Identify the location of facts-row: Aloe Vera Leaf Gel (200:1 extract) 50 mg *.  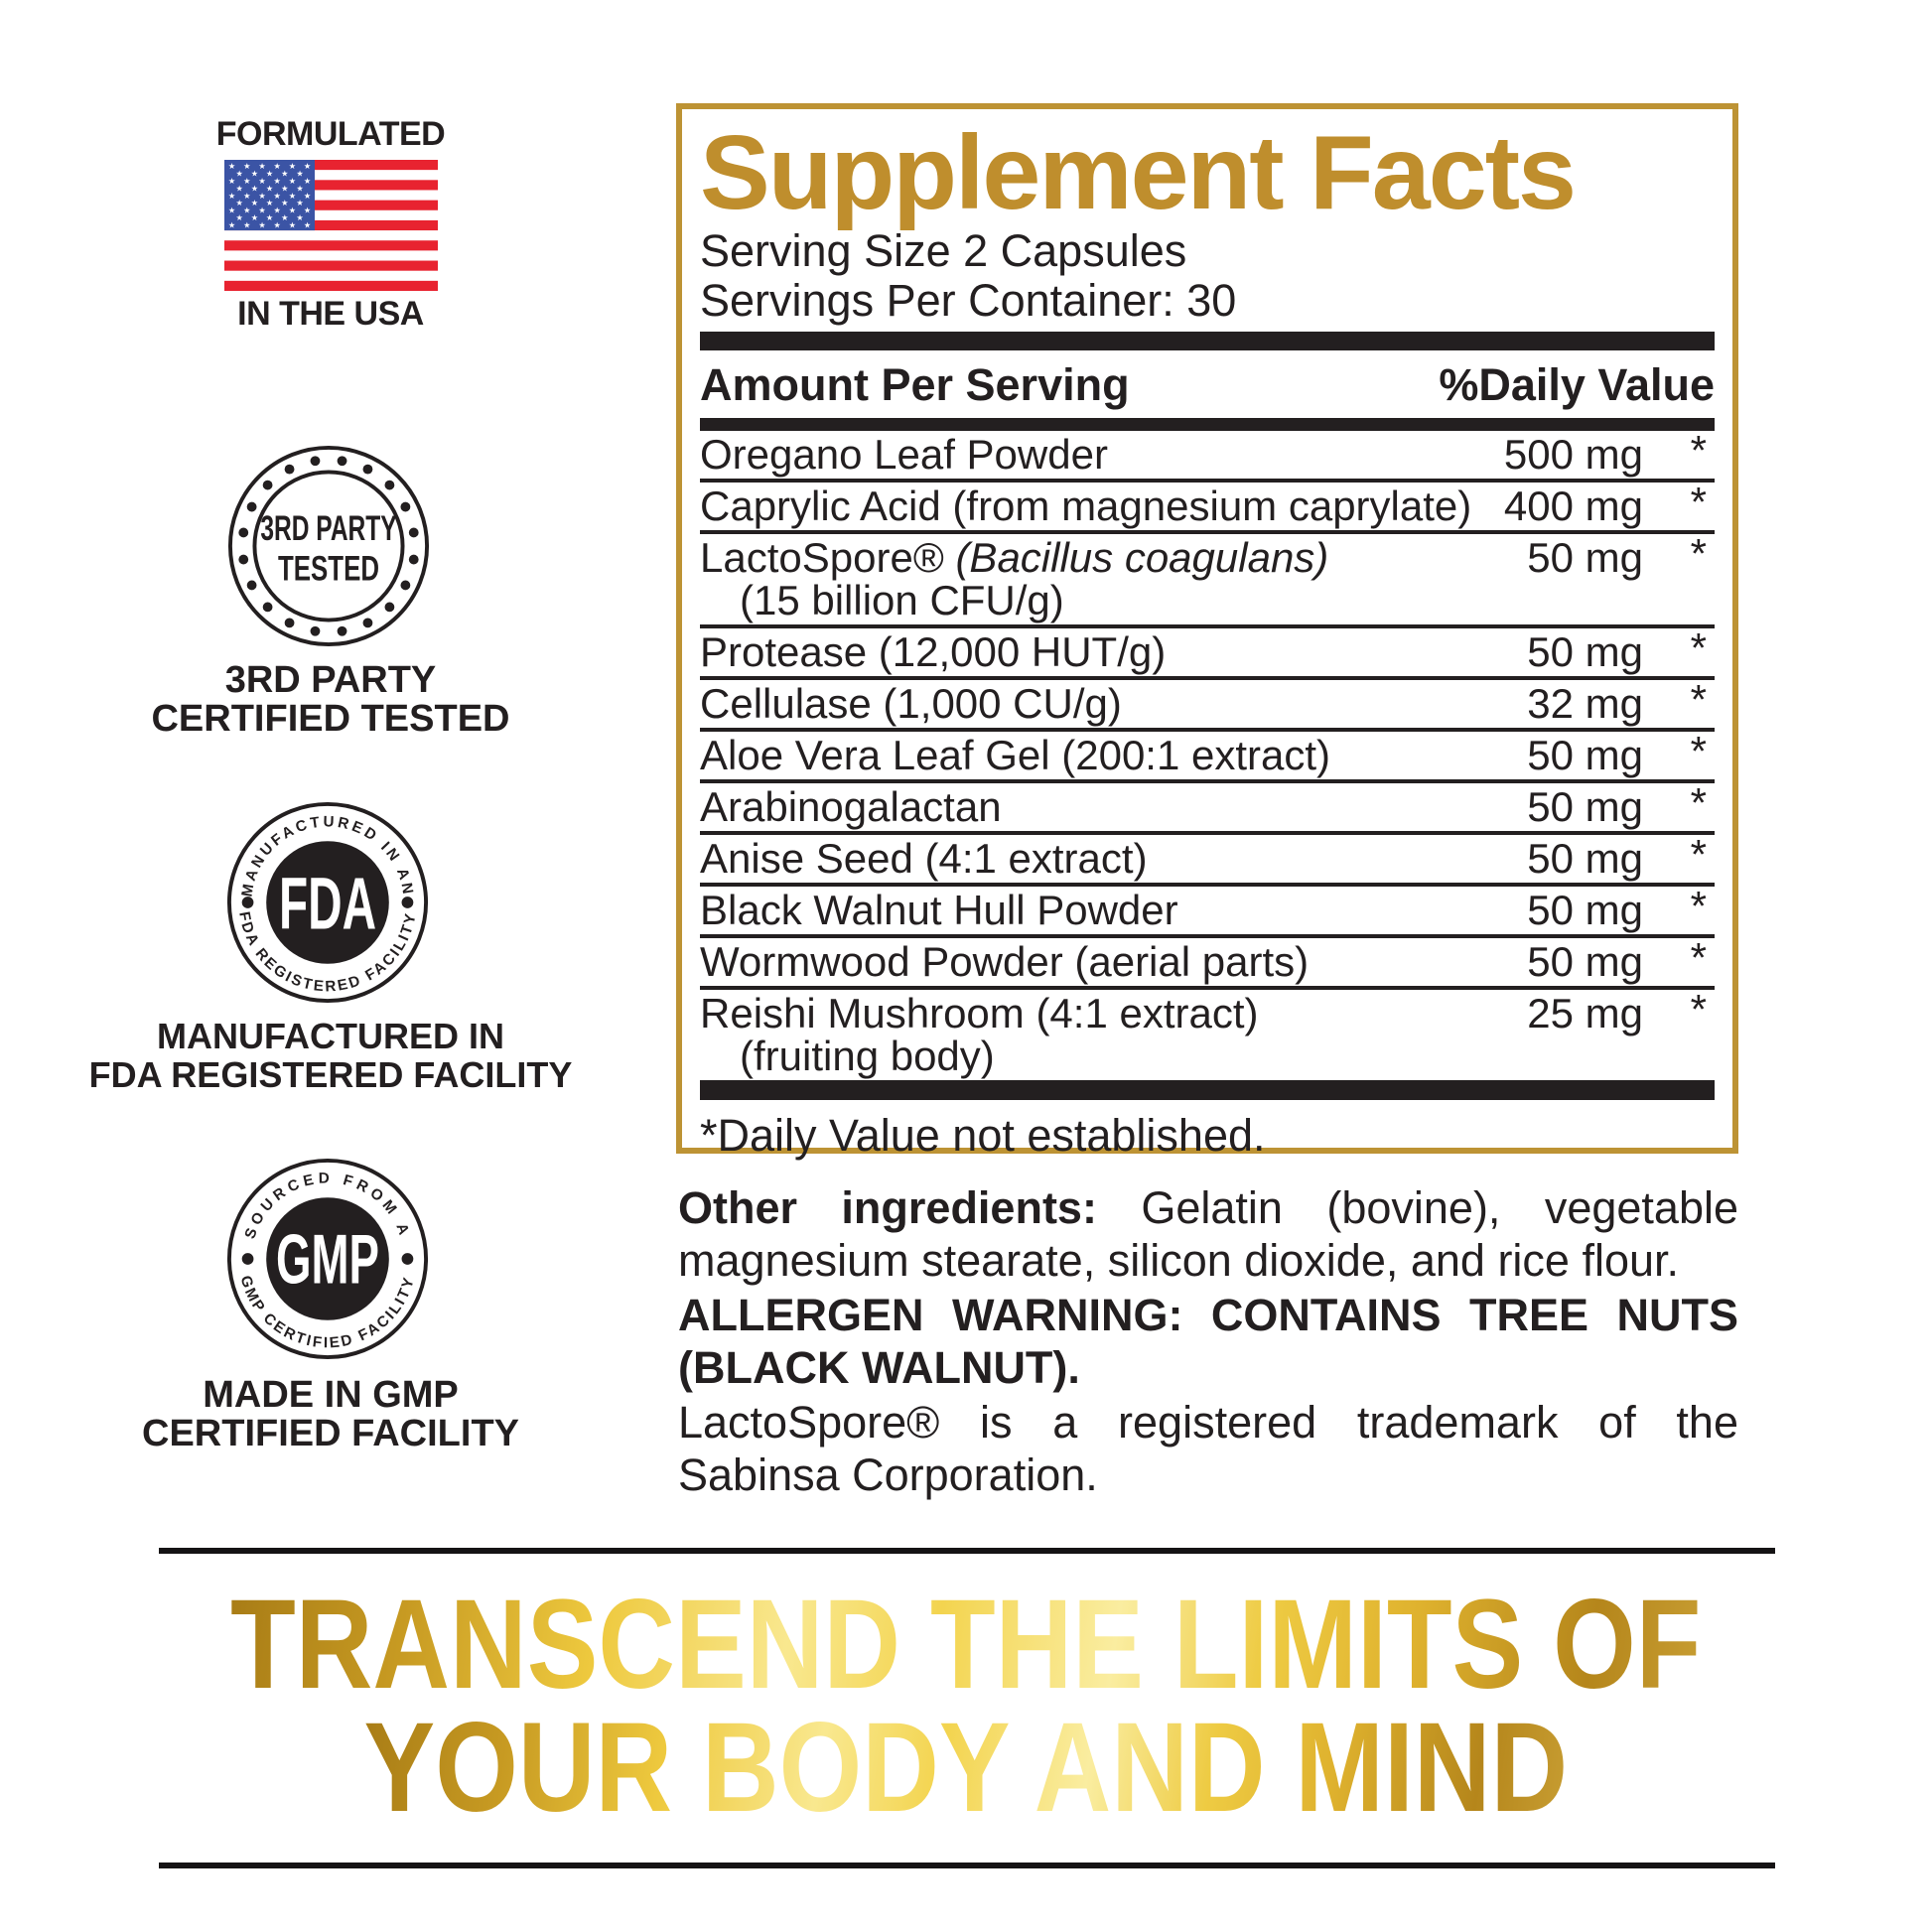
(1207, 753).